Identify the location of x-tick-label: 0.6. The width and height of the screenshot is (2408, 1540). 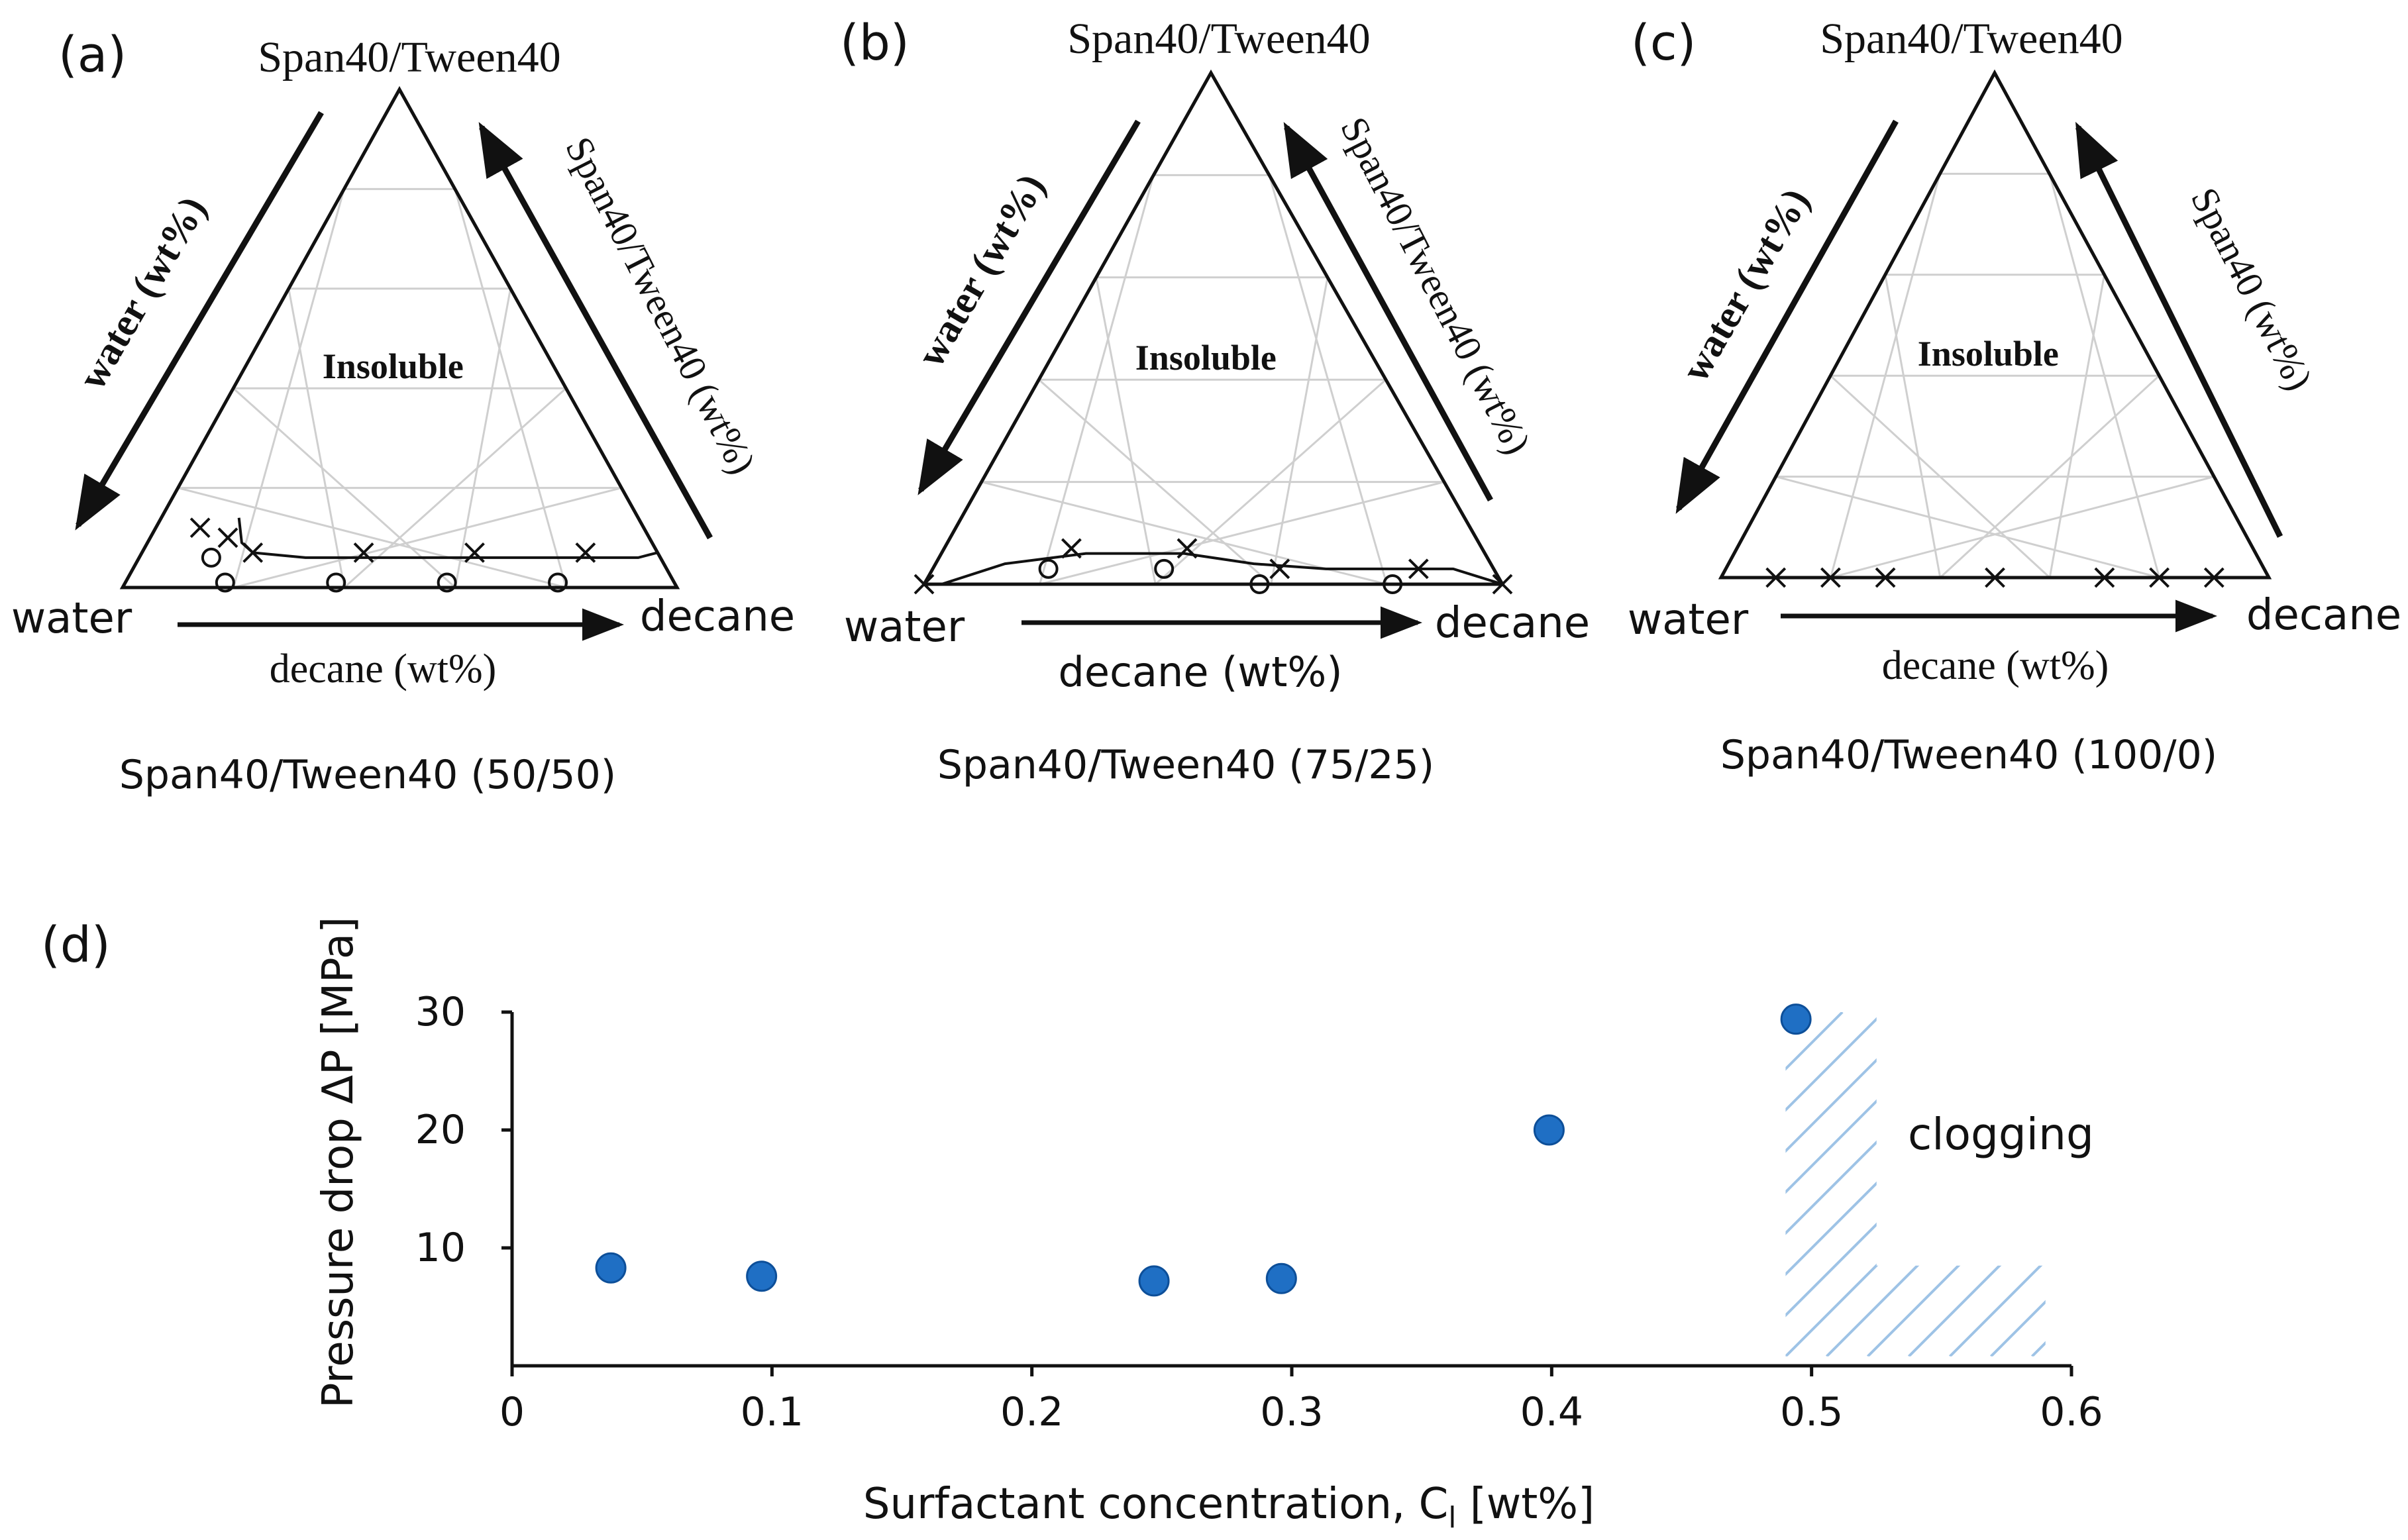
(2071, 1412).